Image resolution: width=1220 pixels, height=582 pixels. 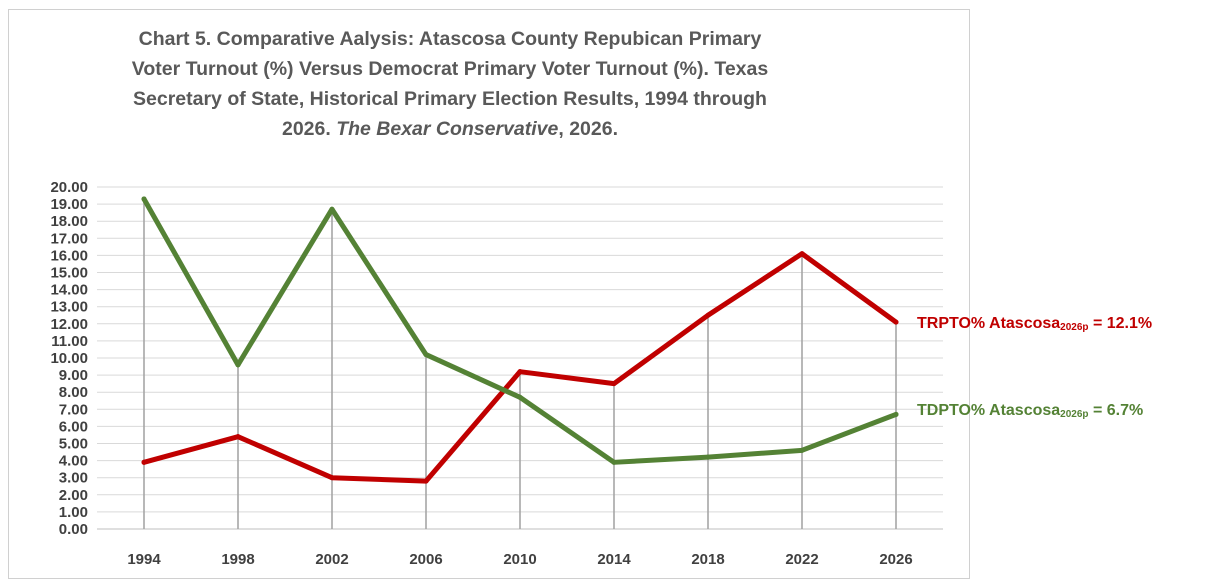 I want to click on y-tick-label: 13.00, so click(x=69, y=307).